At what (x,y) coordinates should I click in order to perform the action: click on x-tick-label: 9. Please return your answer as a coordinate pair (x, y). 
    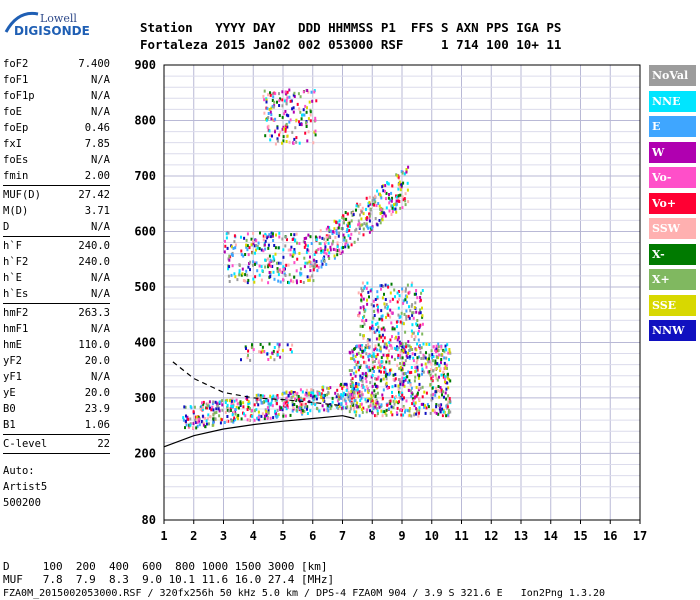
    Looking at the image, I should click on (401, 536).